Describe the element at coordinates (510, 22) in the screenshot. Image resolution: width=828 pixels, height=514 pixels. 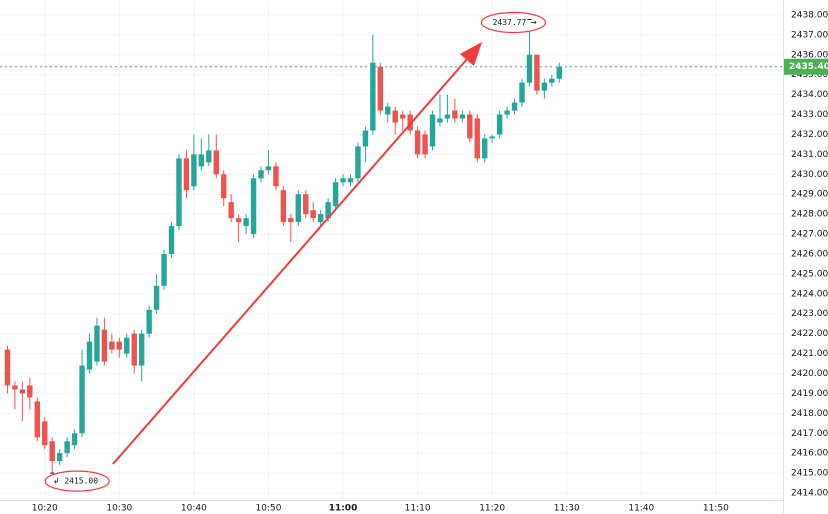
I see `annotation-label: 2437.77` at that location.